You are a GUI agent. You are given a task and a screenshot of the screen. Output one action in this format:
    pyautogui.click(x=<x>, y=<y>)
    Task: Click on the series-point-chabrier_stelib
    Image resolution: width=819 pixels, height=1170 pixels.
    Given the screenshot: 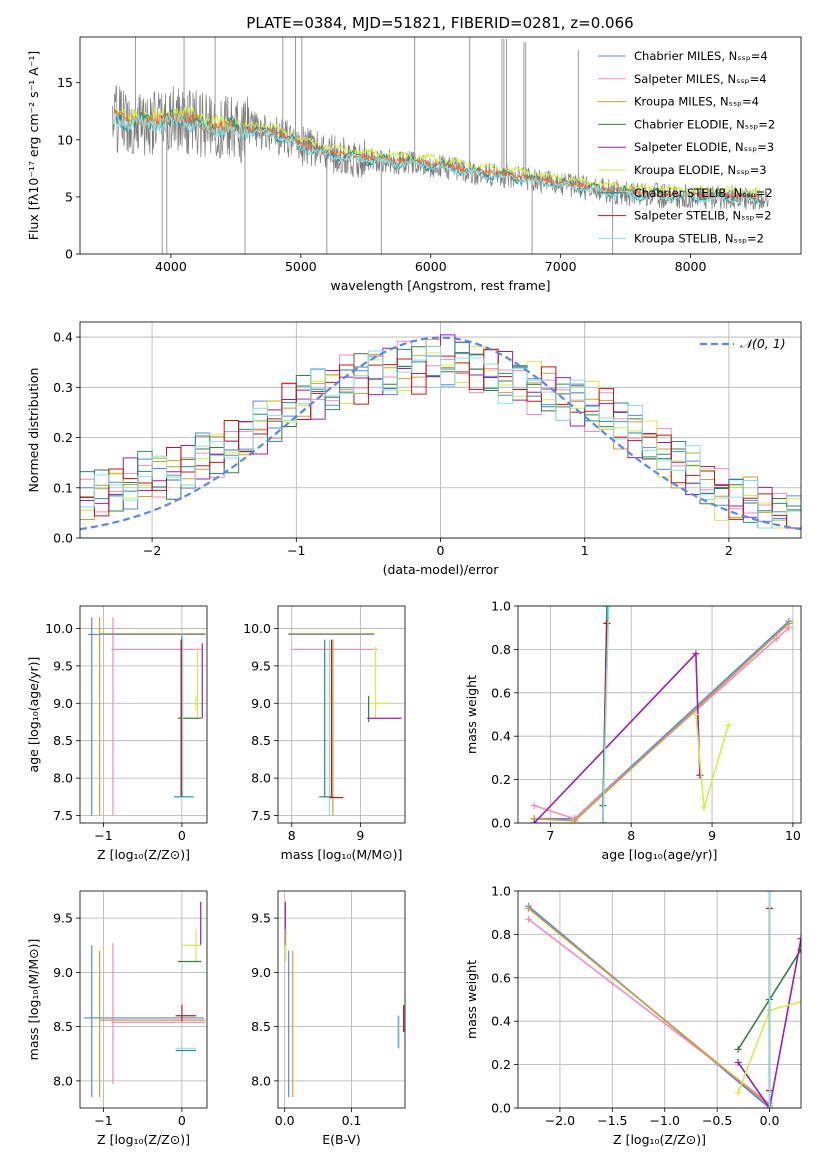 What is the action you would take?
    pyautogui.click(x=607, y=608)
    